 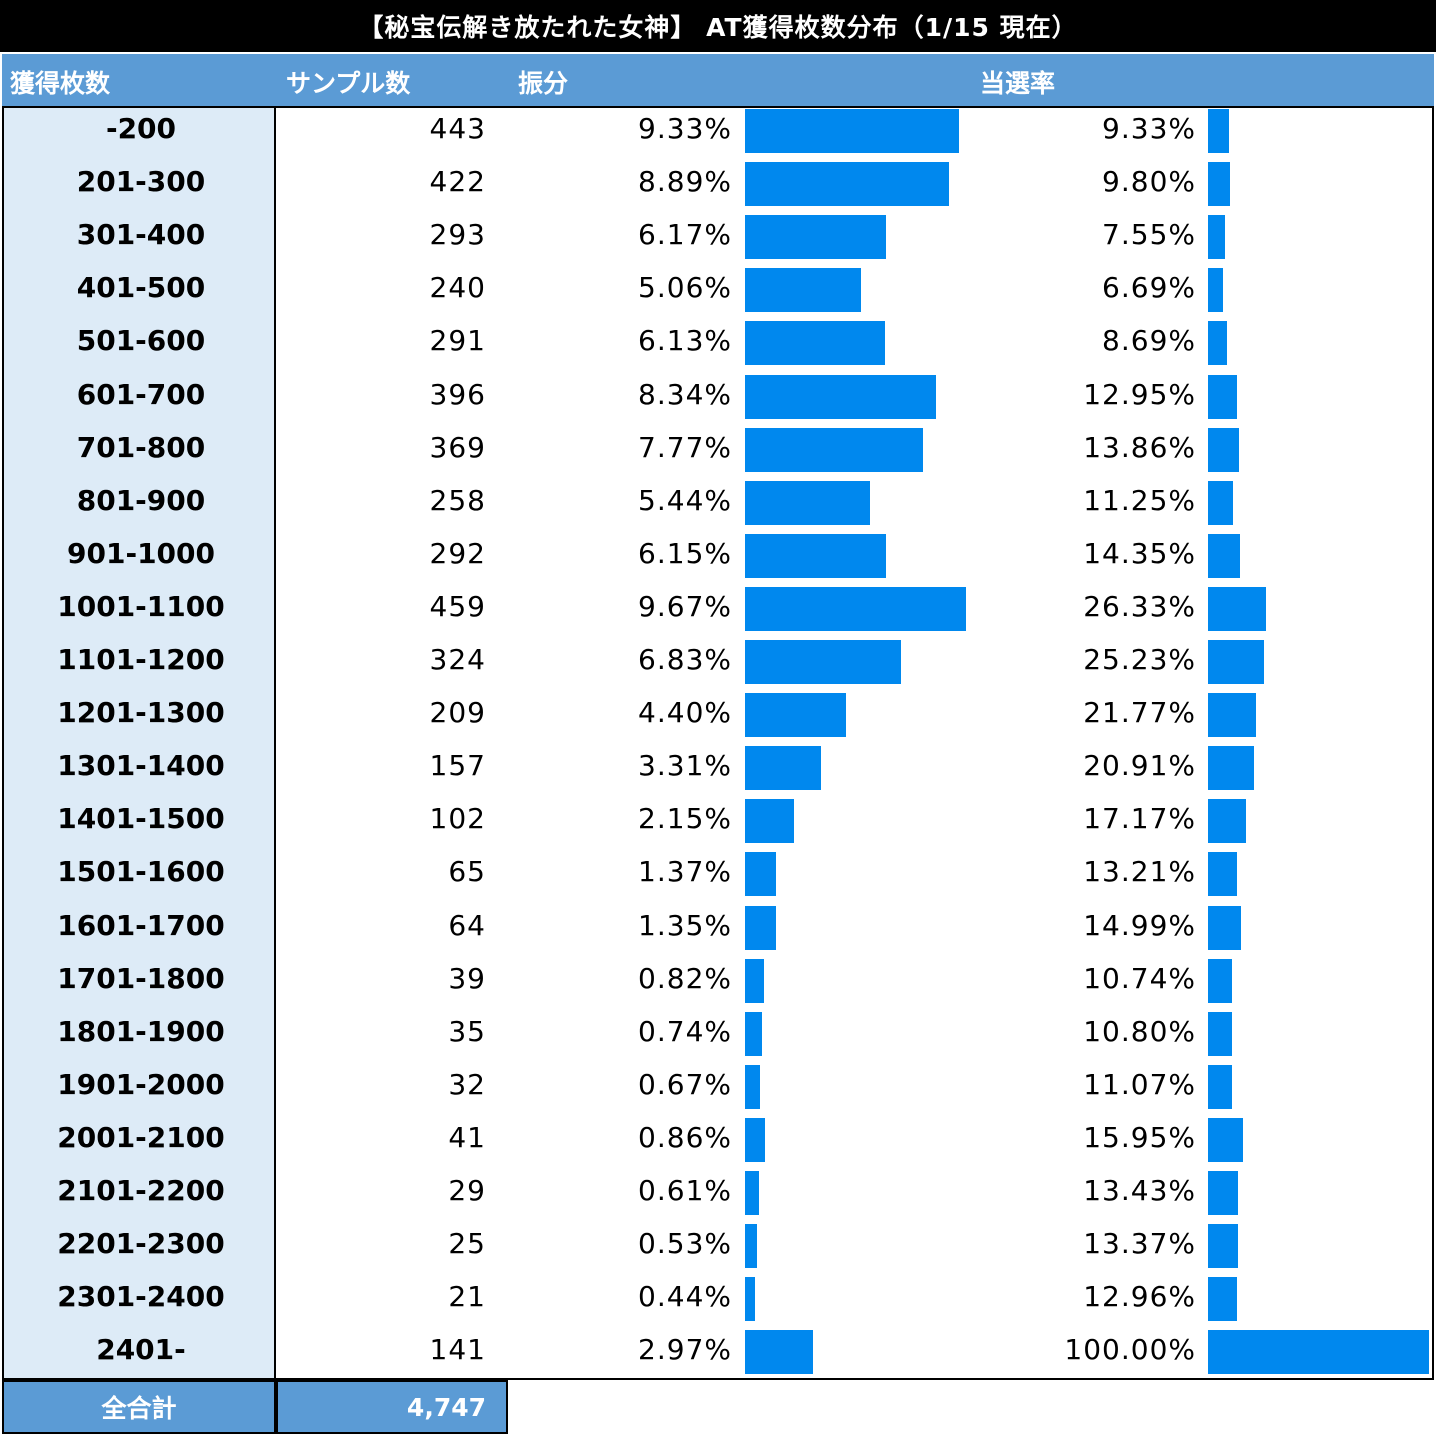 What do you see at coordinates (685, 128) in the screenshot?
I see `distribution-label: 9.33%` at bounding box center [685, 128].